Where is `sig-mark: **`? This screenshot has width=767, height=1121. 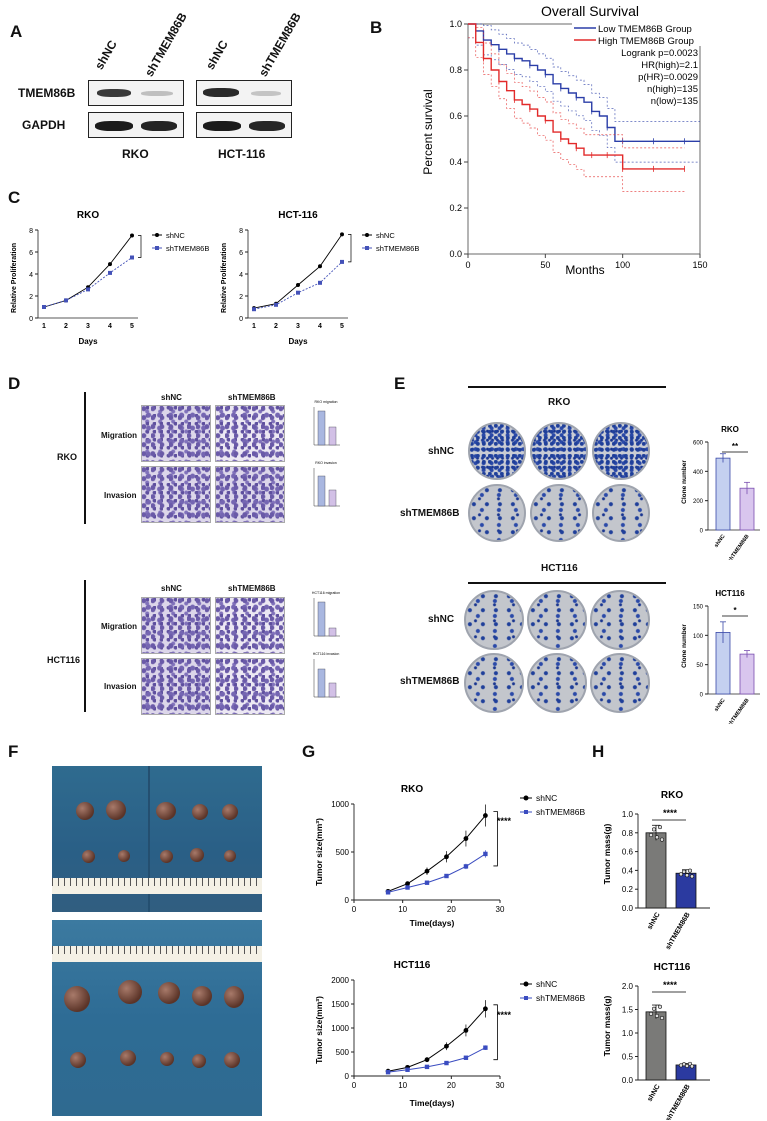
sig-mark: ** is located at coordinates (735, 446).